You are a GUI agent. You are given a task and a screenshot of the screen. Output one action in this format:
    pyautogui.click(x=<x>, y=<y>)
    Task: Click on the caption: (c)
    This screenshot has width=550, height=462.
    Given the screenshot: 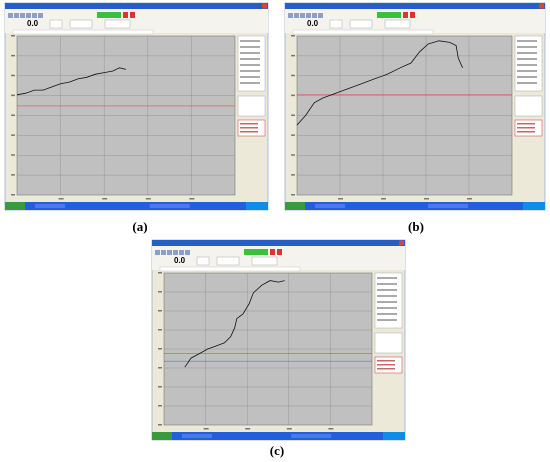 What is the action you would take?
    pyautogui.click(x=277, y=450)
    